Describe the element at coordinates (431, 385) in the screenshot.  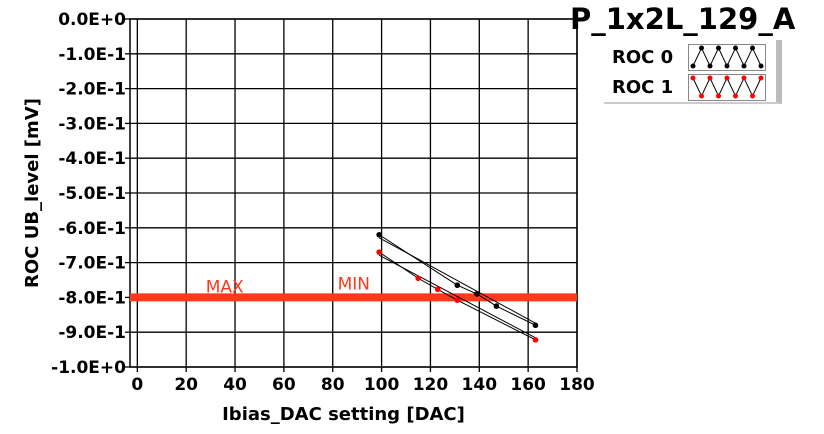
I see `x-tick-label: 120` at that location.